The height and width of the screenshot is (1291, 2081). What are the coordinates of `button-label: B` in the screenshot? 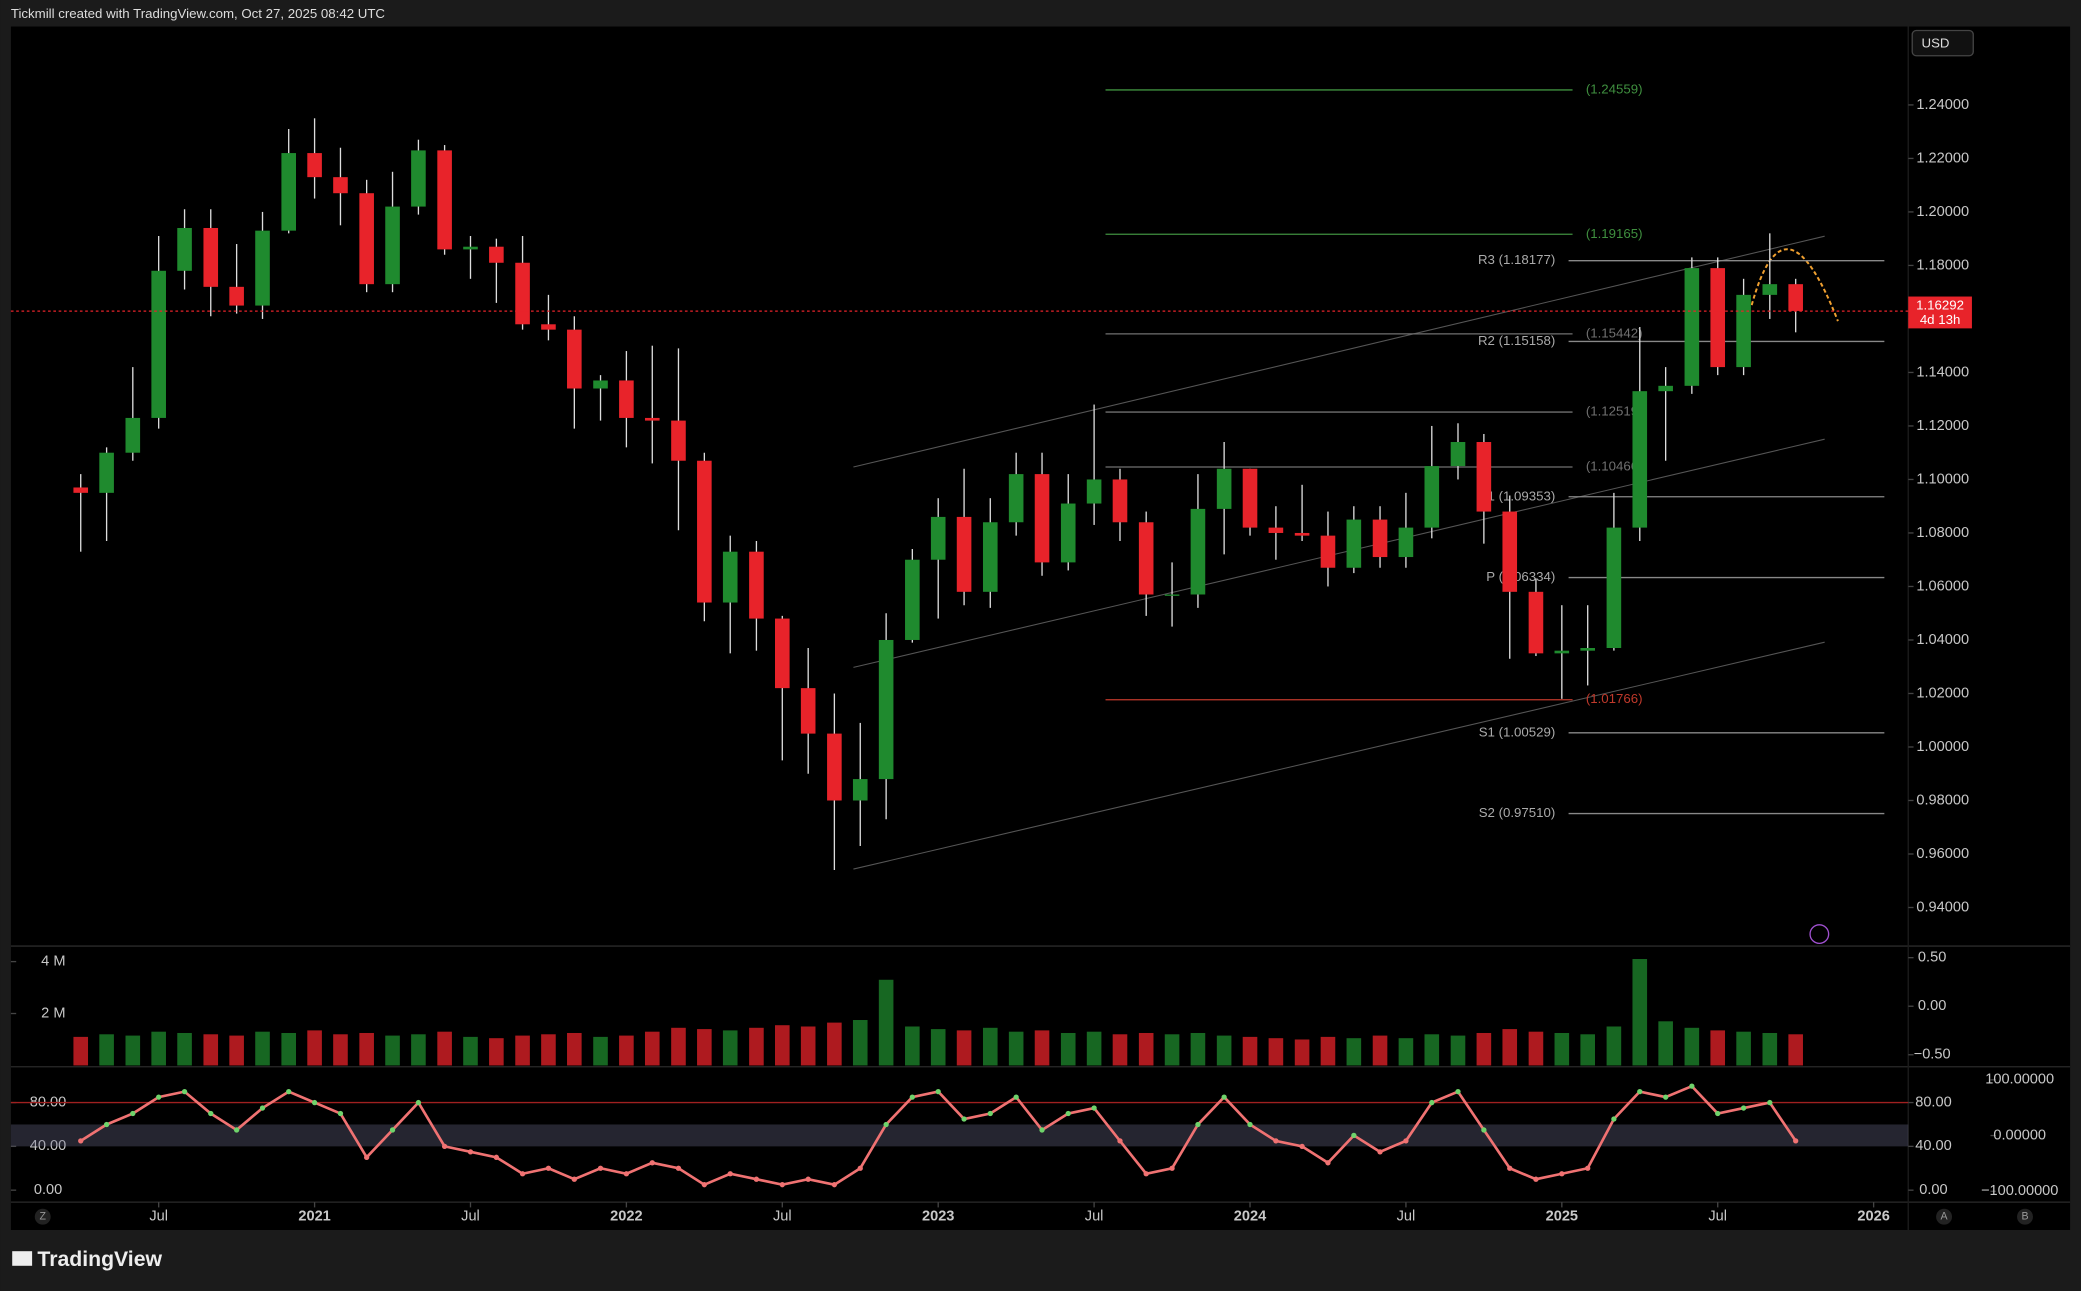 It's located at (2024, 1216).